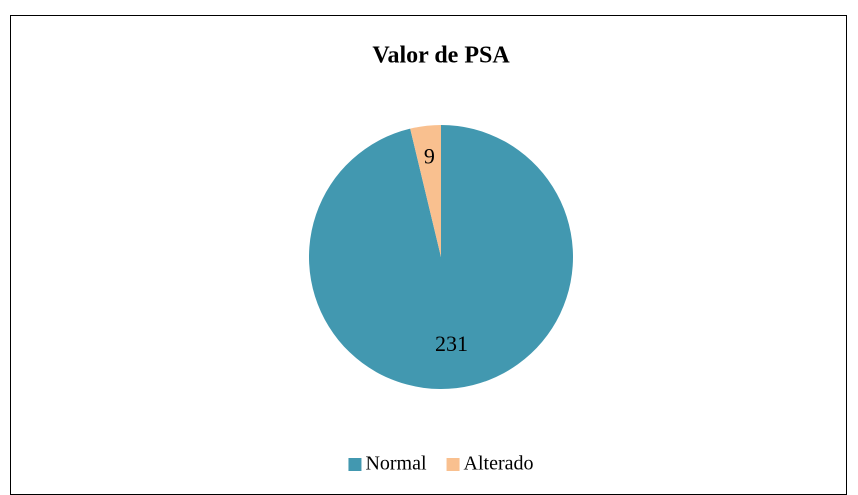 The height and width of the screenshot is (495, 858). What do you see at coordinates (396, 464) in the screenshot?
I see `legend-label: Normal` at bounding box center [396, 464].